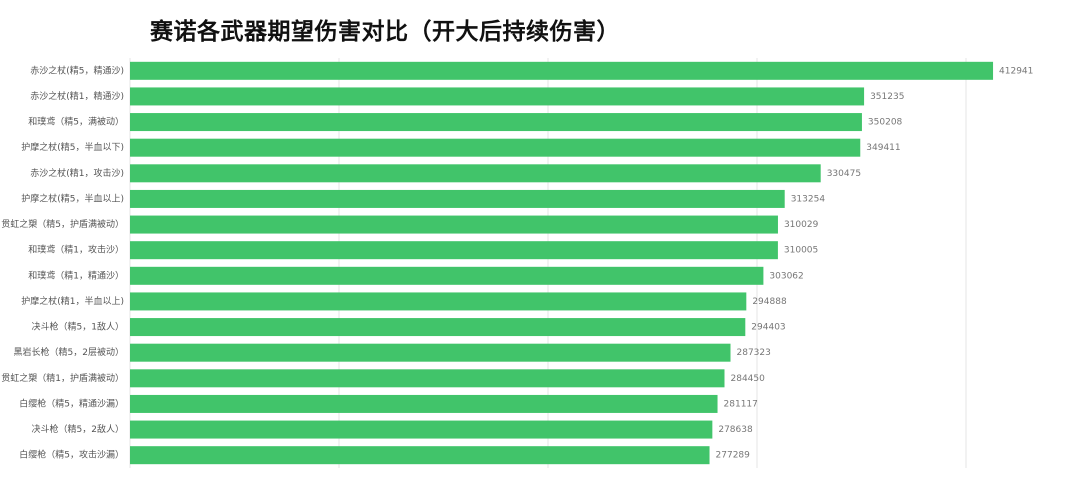 The height and width of the screenshot is (483, 1080). What do you see at coordinates (801, 225) in the screenshot?
I see `value-label: 310029` at bounding box center [801, 225].